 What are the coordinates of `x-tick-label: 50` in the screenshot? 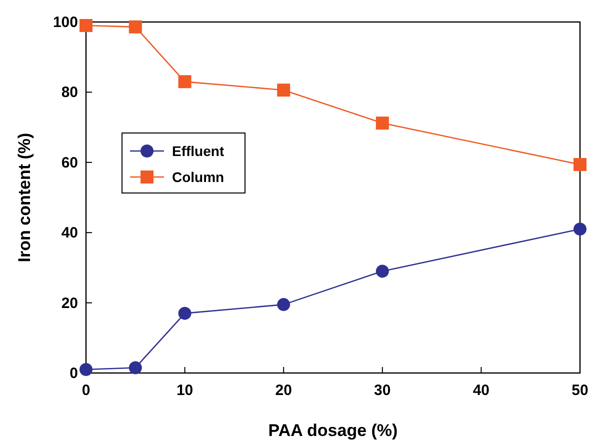 It's located at (580, 390).